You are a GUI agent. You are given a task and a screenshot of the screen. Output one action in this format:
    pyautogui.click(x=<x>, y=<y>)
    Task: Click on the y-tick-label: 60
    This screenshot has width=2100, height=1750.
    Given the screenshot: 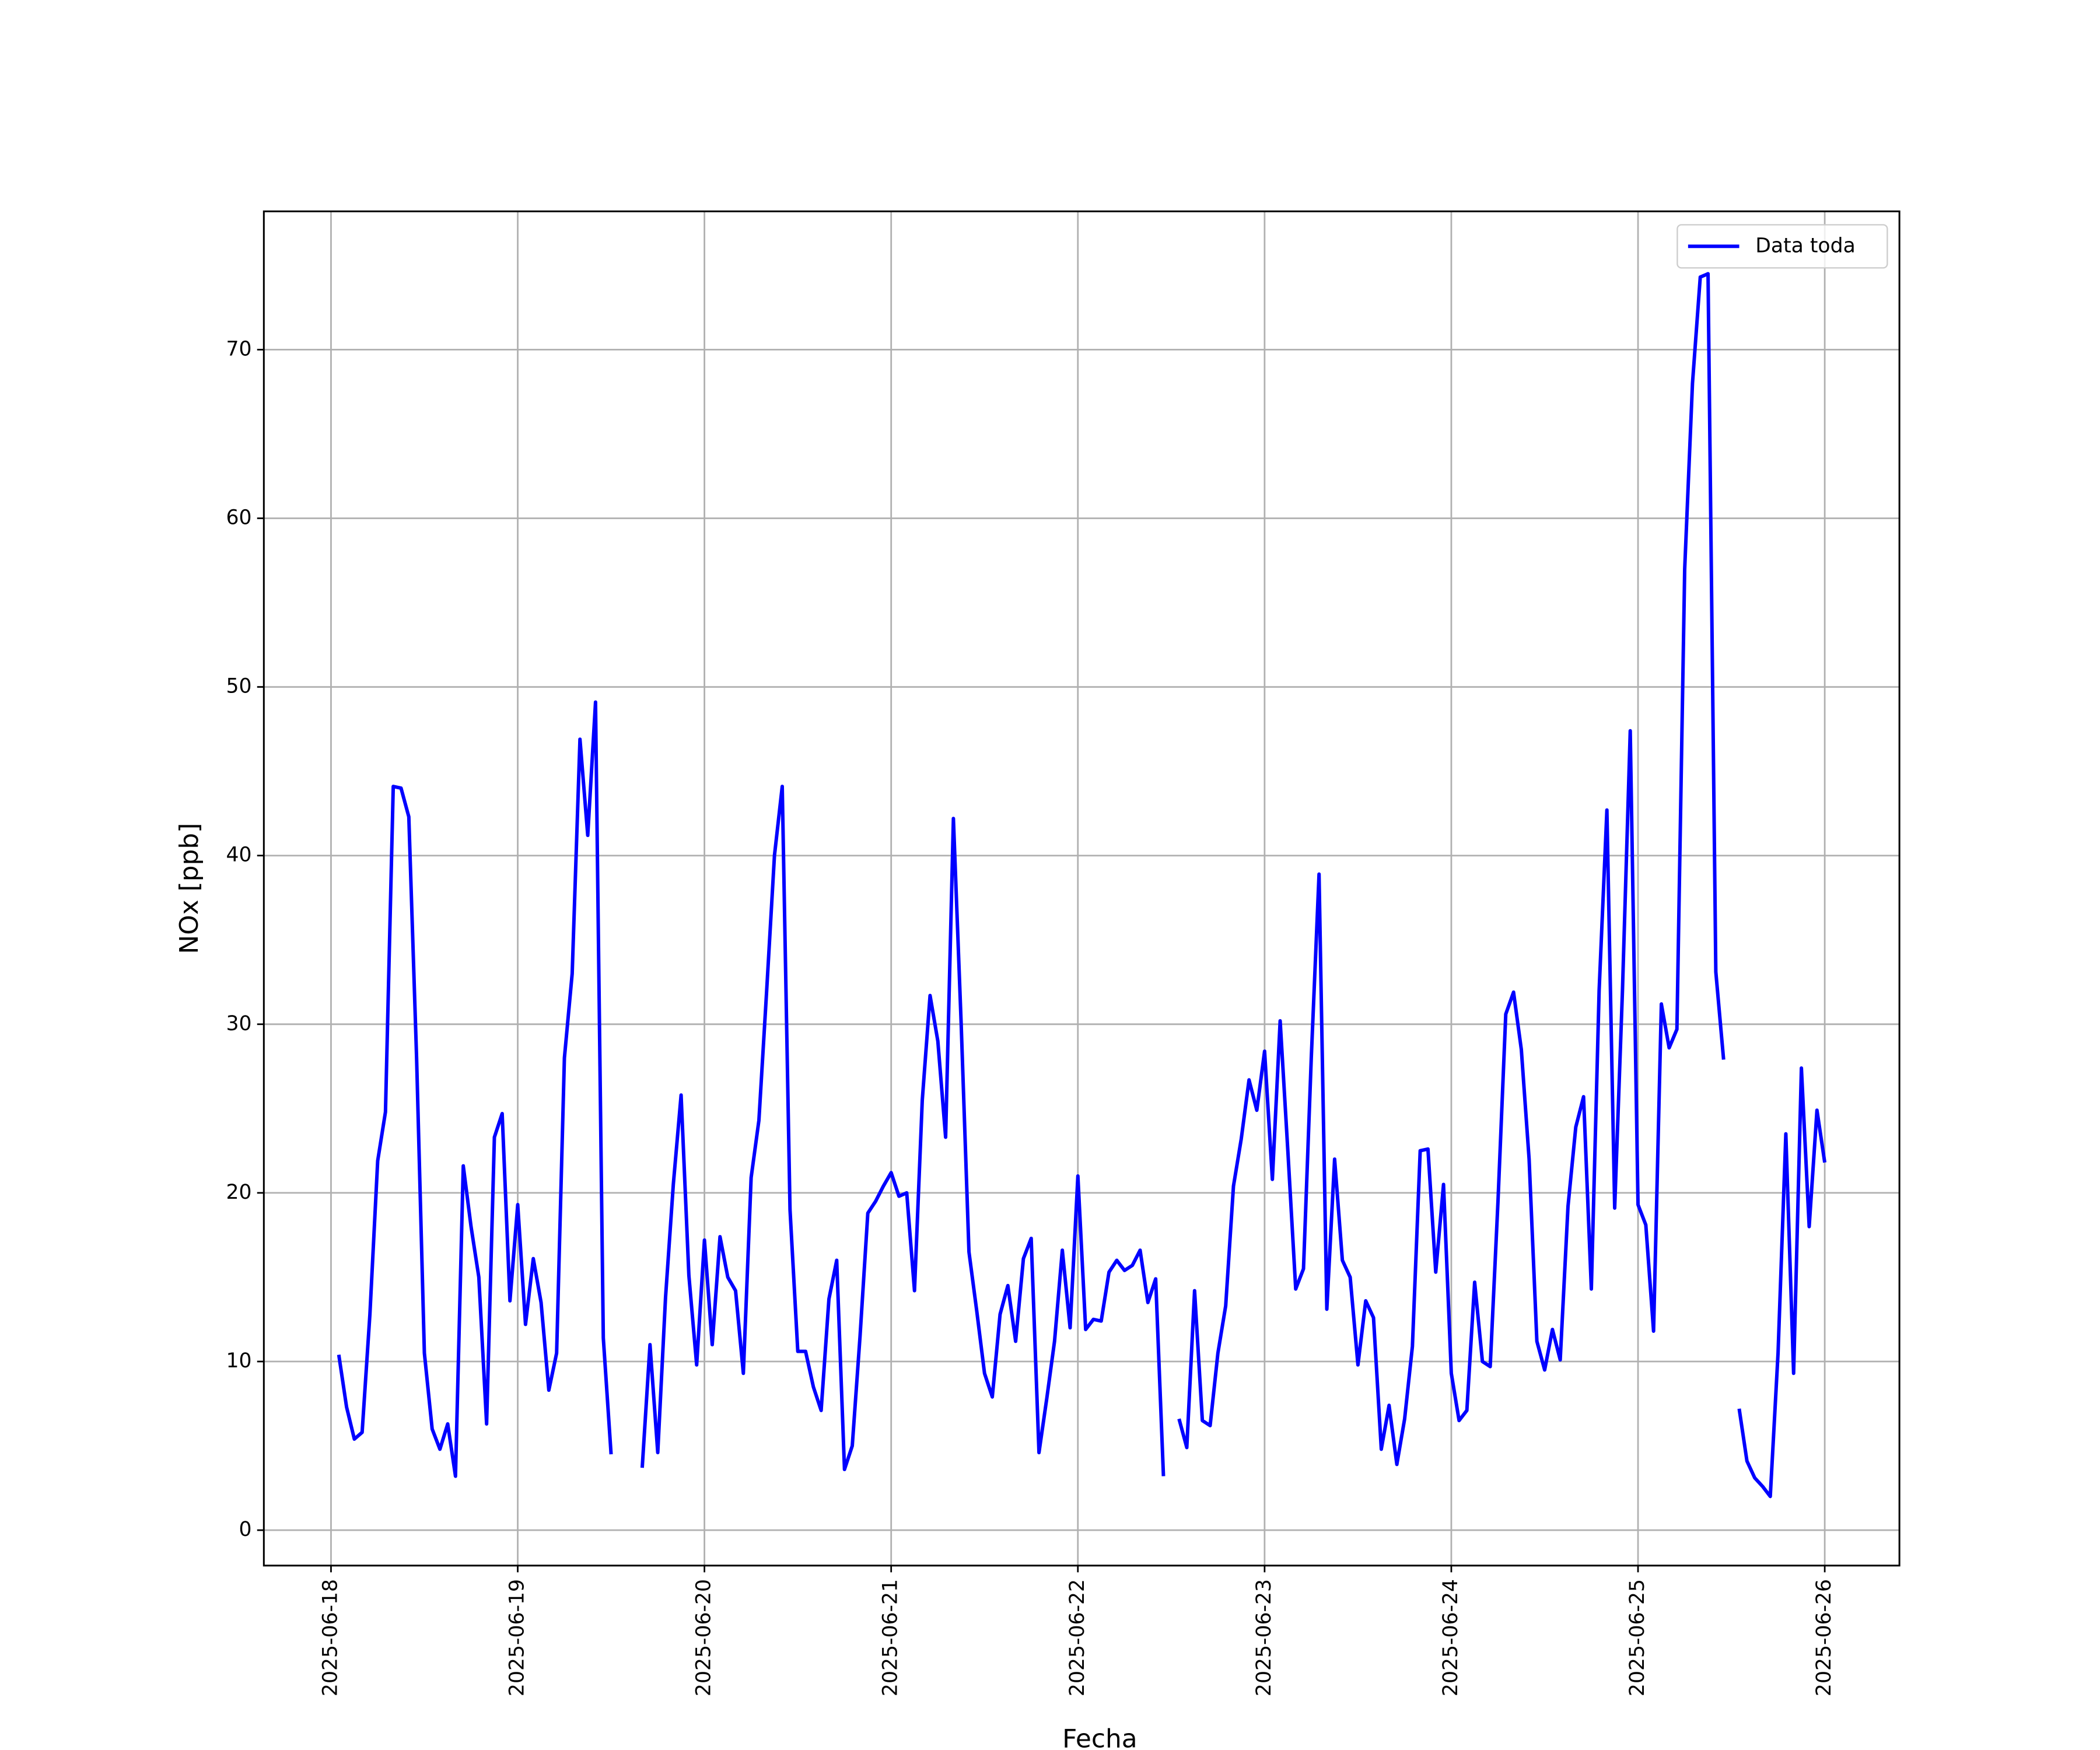 What is the action you would take?
    pyautogui.click(x=238, y=517)
    